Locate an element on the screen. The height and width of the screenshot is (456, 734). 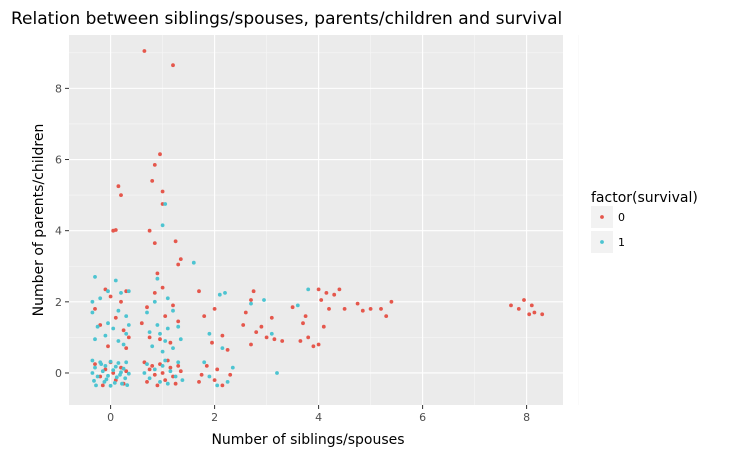
y-axis-ticks: 0 2 4 6 8 is located at coordinates (62, 231).